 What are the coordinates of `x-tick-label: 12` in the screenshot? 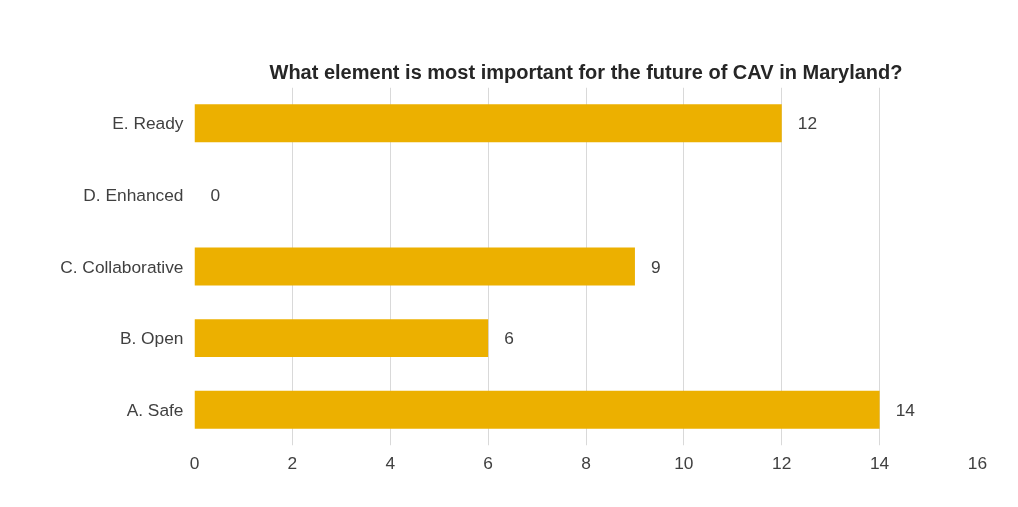 It's located at (782, 462).